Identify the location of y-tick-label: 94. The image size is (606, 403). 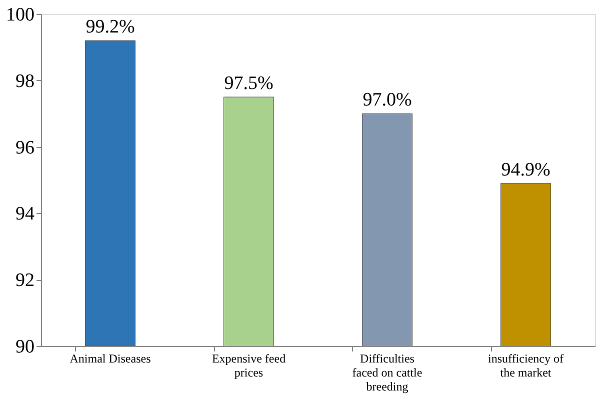
(25, 214).